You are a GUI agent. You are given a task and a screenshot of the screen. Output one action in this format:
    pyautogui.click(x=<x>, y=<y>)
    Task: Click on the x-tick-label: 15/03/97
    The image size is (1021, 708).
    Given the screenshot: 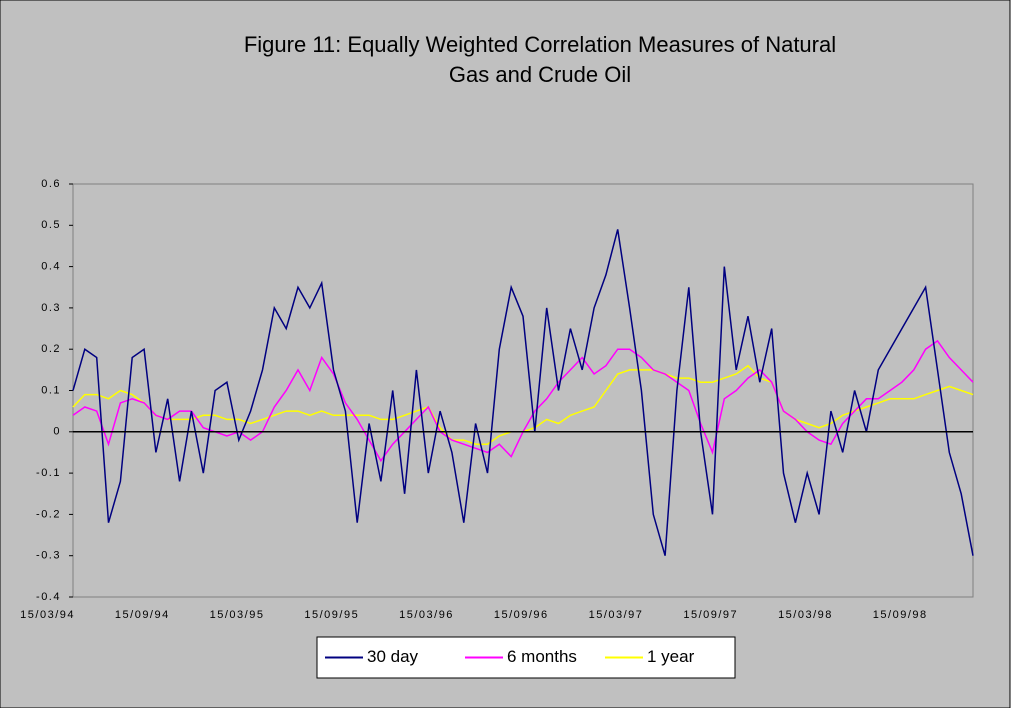 What is the action you would take?
    pyautogui.click(x=616, y=615)
    